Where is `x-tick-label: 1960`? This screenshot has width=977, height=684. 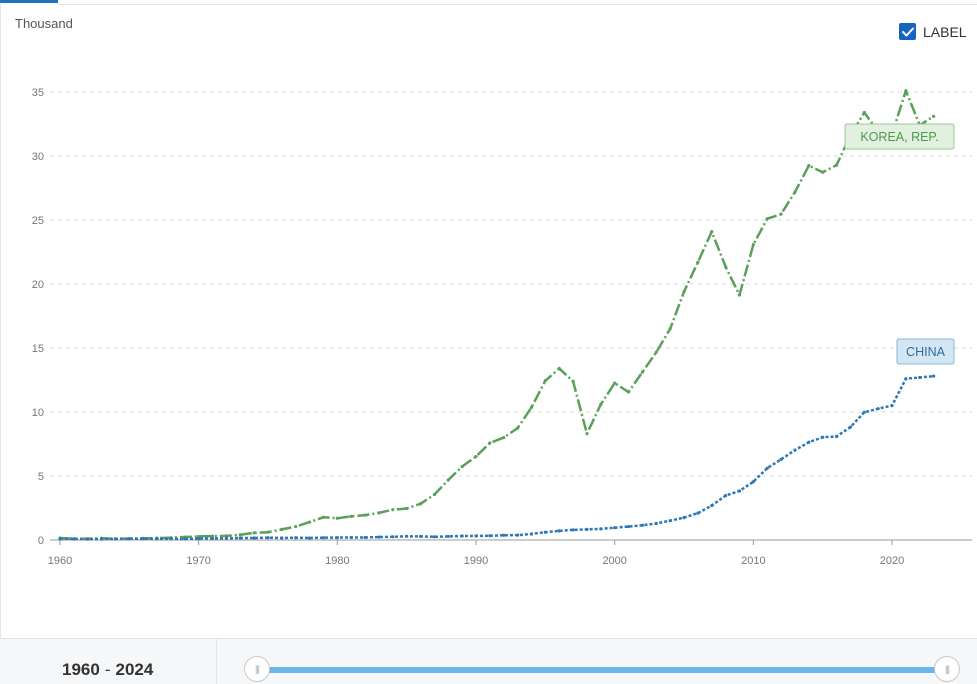 x-tick-label: 1960 is located at coordinates (60, 561).